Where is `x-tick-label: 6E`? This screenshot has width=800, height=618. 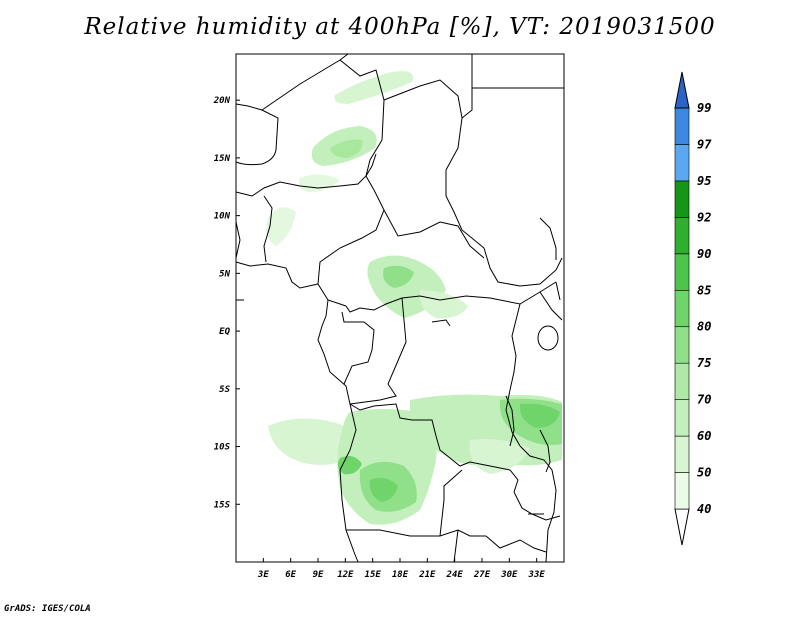
x-tick-label: 6E is located at coordinates (290, 575).